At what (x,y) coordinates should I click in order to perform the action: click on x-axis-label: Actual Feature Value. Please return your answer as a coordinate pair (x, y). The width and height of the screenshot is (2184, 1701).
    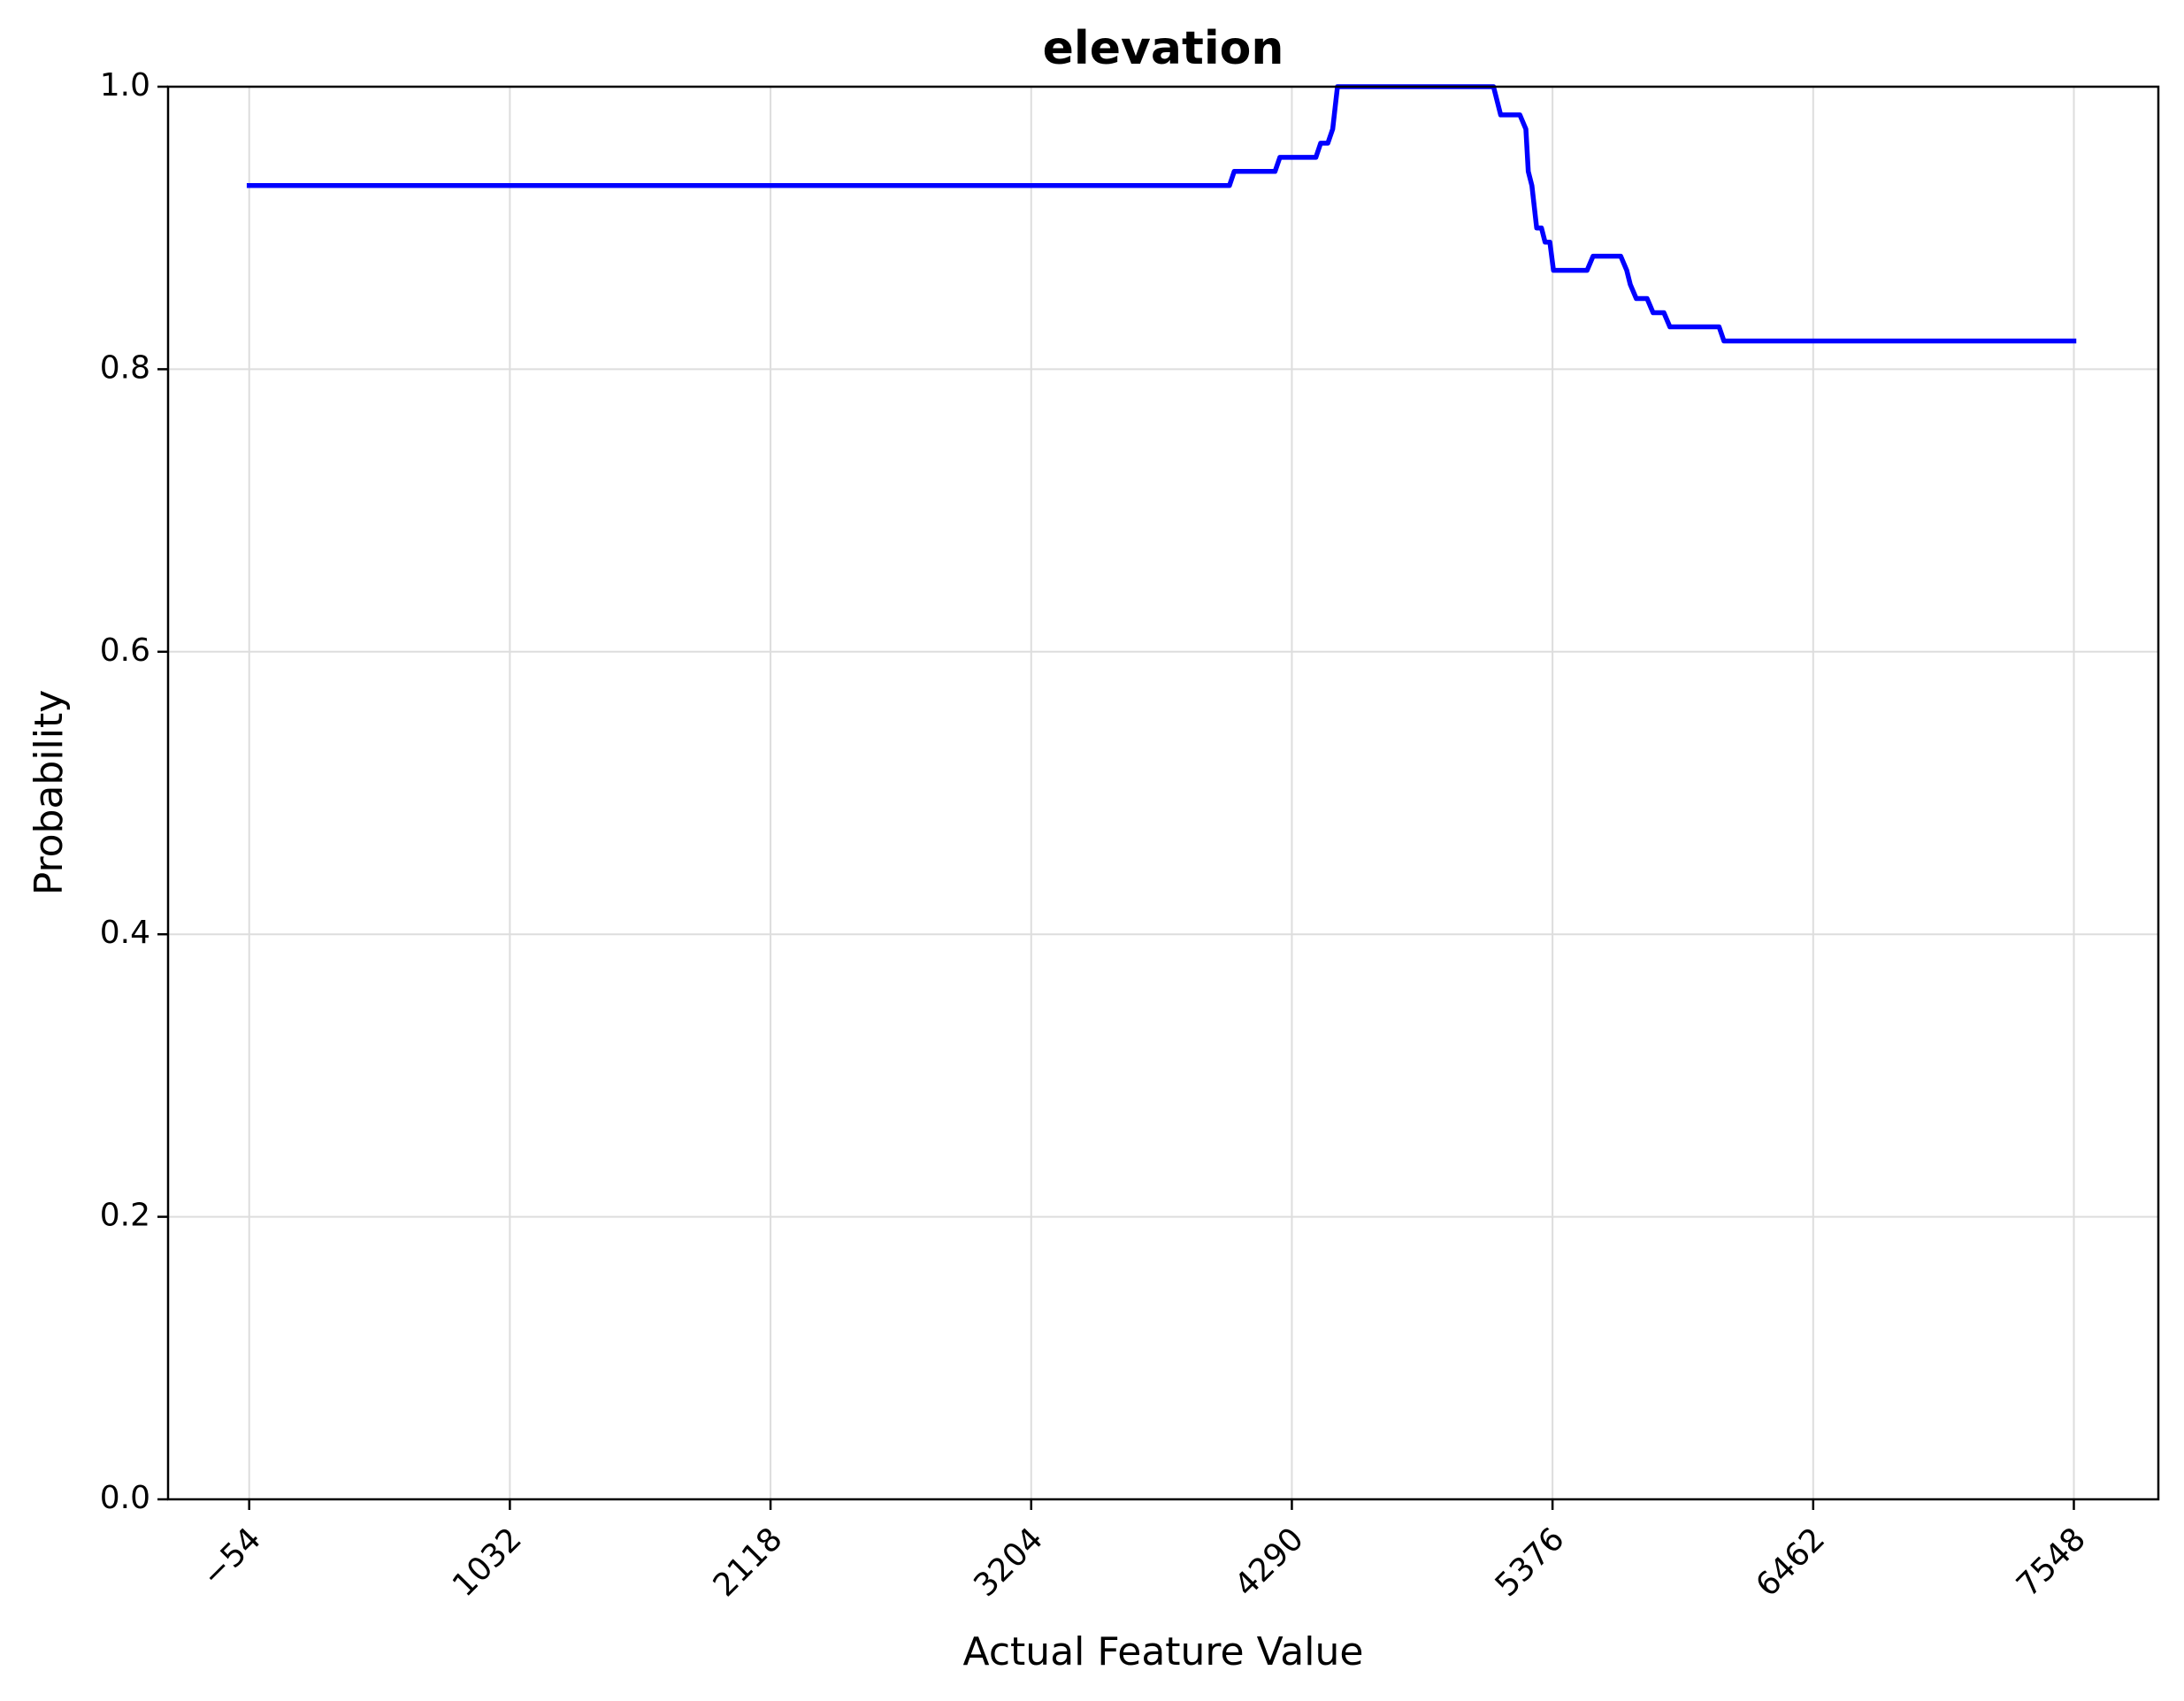
    Looking at the image, I should click on (1163, 1651).